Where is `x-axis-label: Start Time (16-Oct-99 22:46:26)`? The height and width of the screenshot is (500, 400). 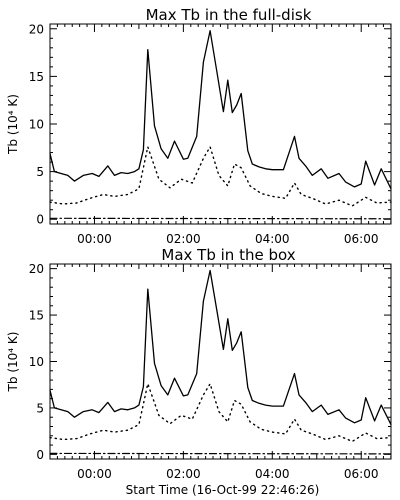
x-axis-label: Start Time (16-Oct-99 22:46:26) is located at coordinates (223, 490).